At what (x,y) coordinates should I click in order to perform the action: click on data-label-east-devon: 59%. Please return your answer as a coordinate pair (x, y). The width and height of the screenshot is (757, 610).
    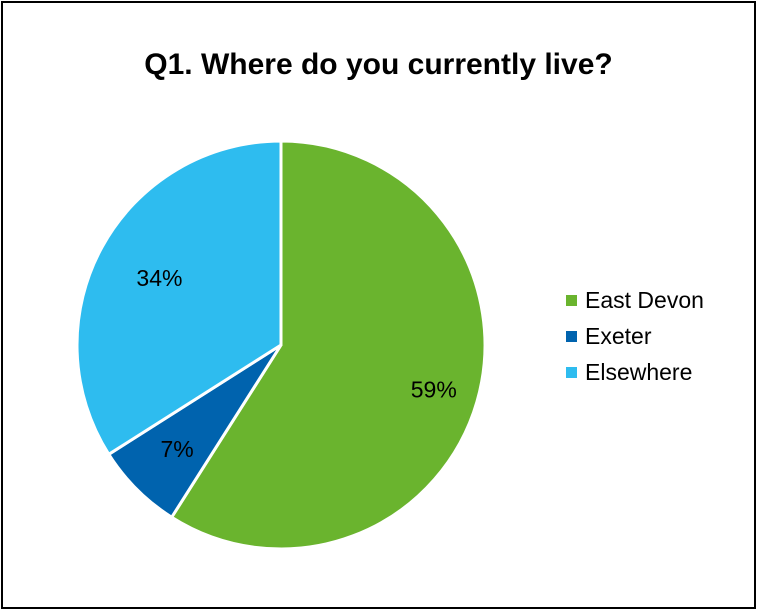
    Looking at the image, I should click on (434, 389).